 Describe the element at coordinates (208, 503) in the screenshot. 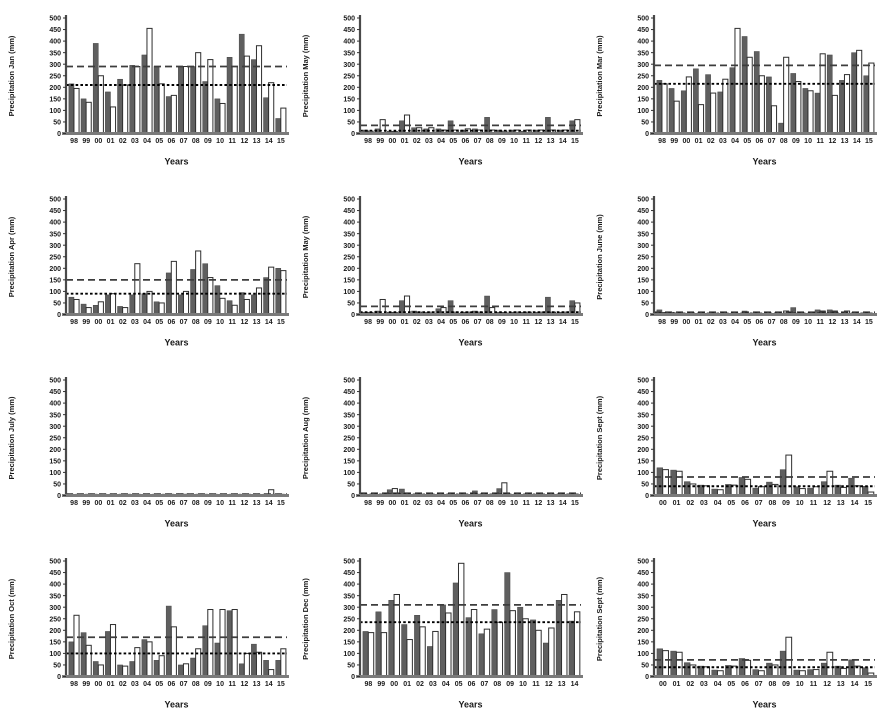

I see `x-tick-label: 09` at that location.